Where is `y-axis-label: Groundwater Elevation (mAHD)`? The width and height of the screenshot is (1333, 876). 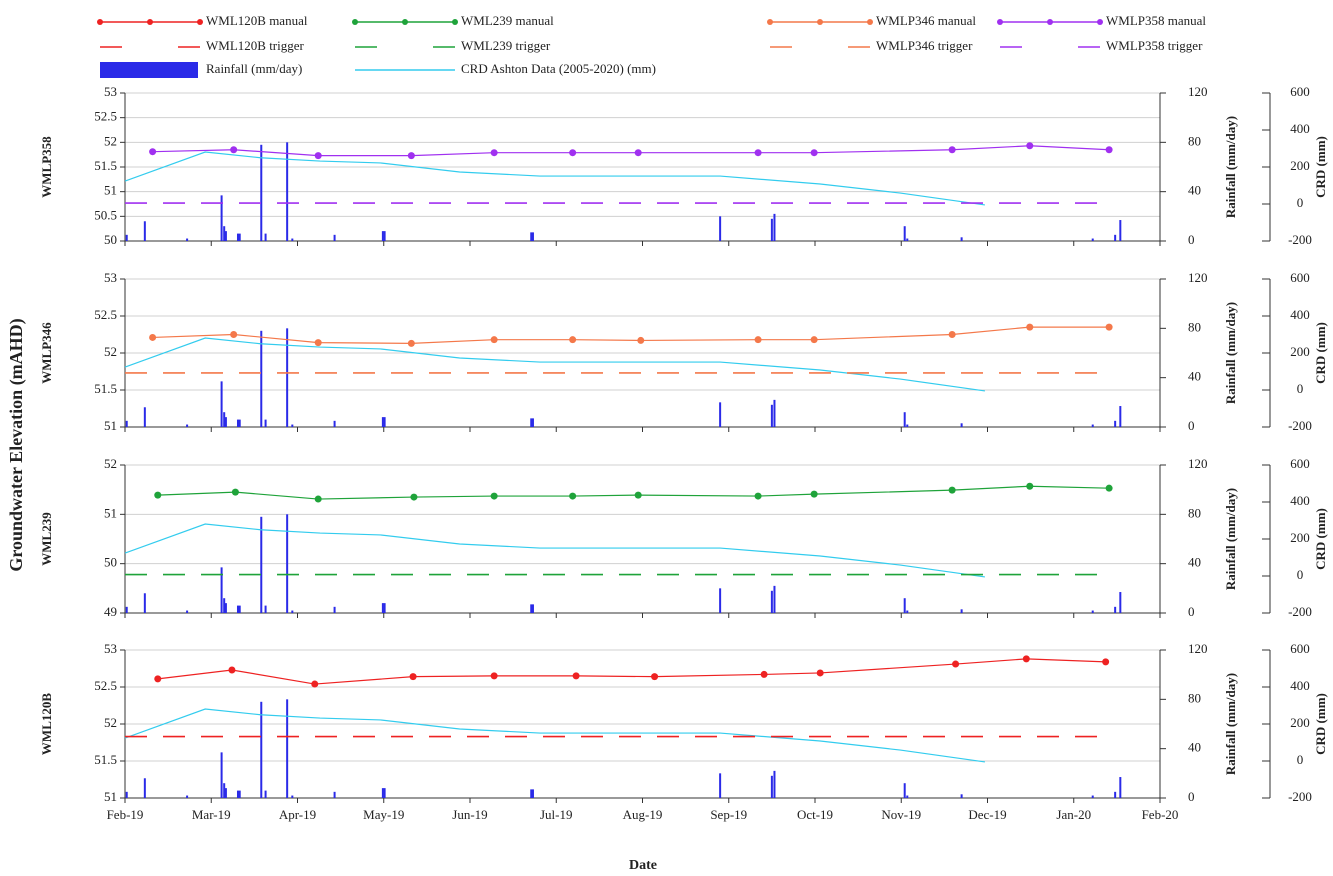 y-axis-label: Groundwater Elevation (mAHD) is located at coordinates (16, 444).